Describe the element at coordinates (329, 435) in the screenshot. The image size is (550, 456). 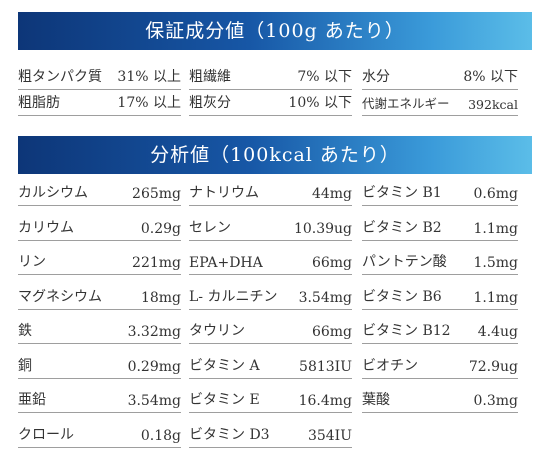
I see `nutrient-value: 354IU` at that location.